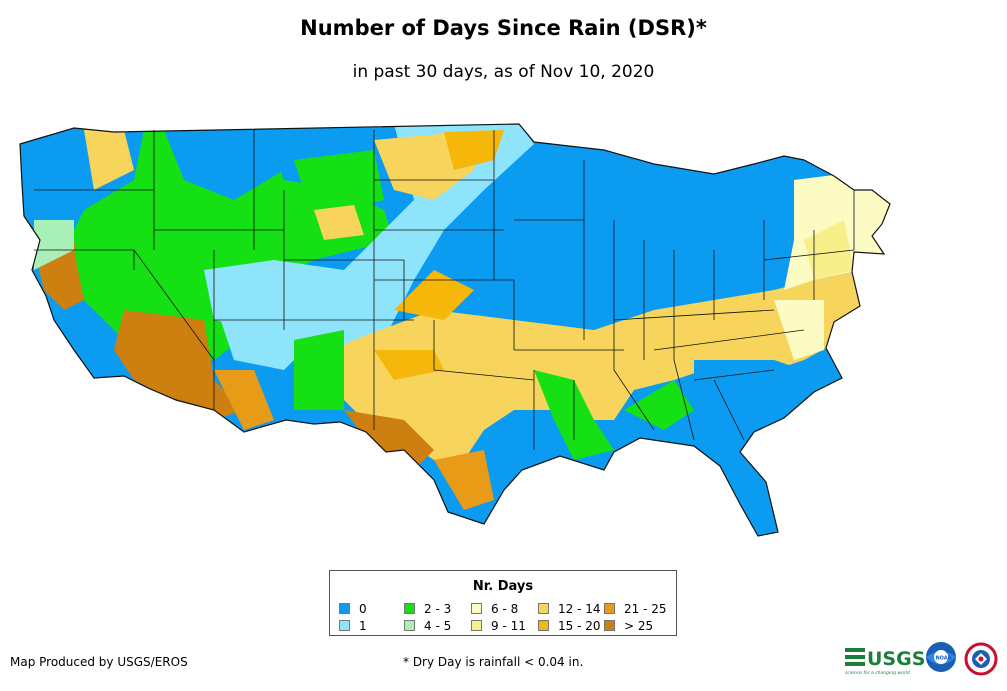 The image size is (1007, 691). I want to click on usgs-logo: USGS science for a changing world, so click(885, 662).